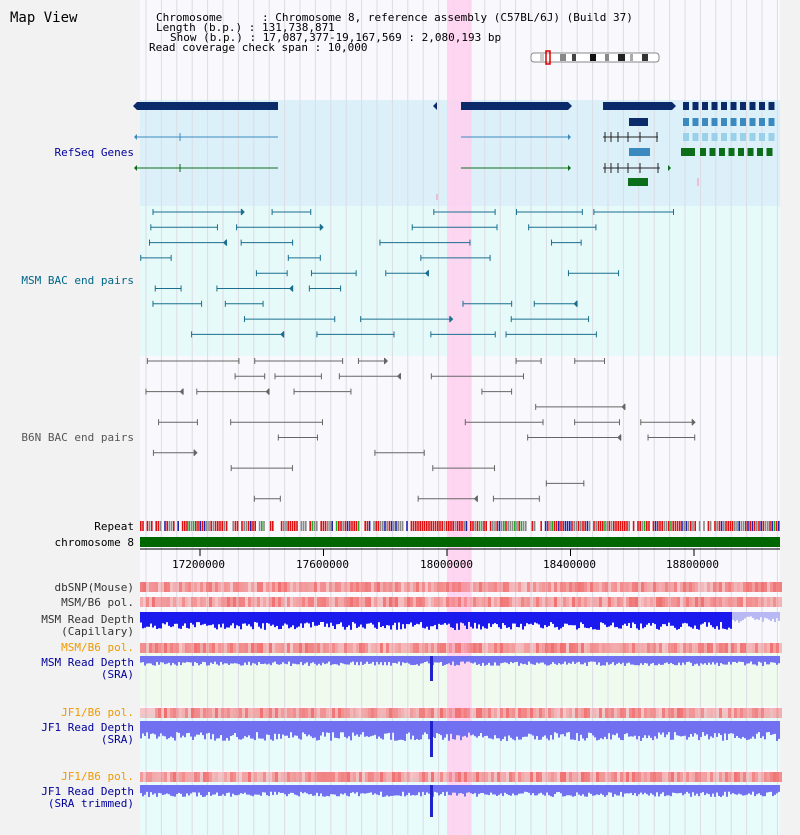 Image resolution: width=800 pixels, height=835 pixels. What do you see at coordinates (282, 334) in the screenshot?
I see `strand-arrow` at bounding box center [282, 334].